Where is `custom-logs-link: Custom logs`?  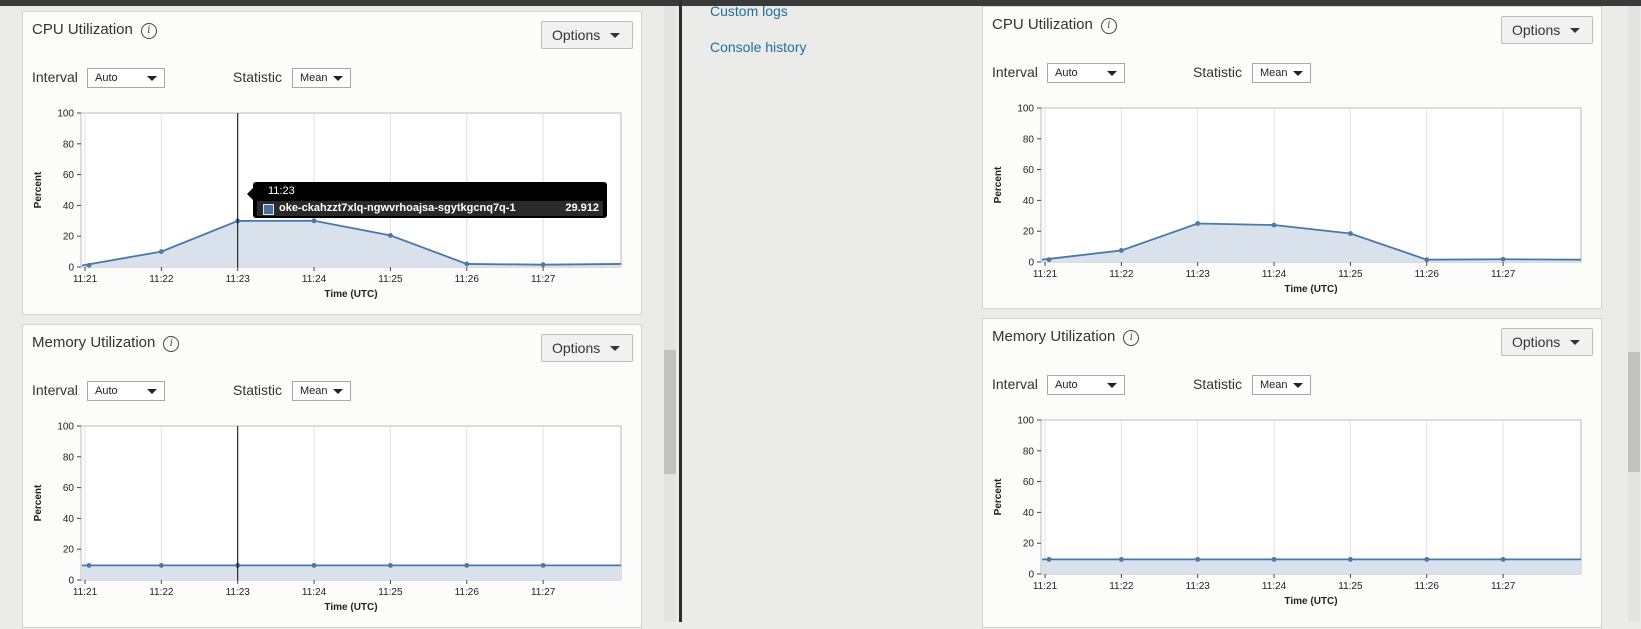
custom-logs-link: Custom logs is located at coordinates (749, 11).